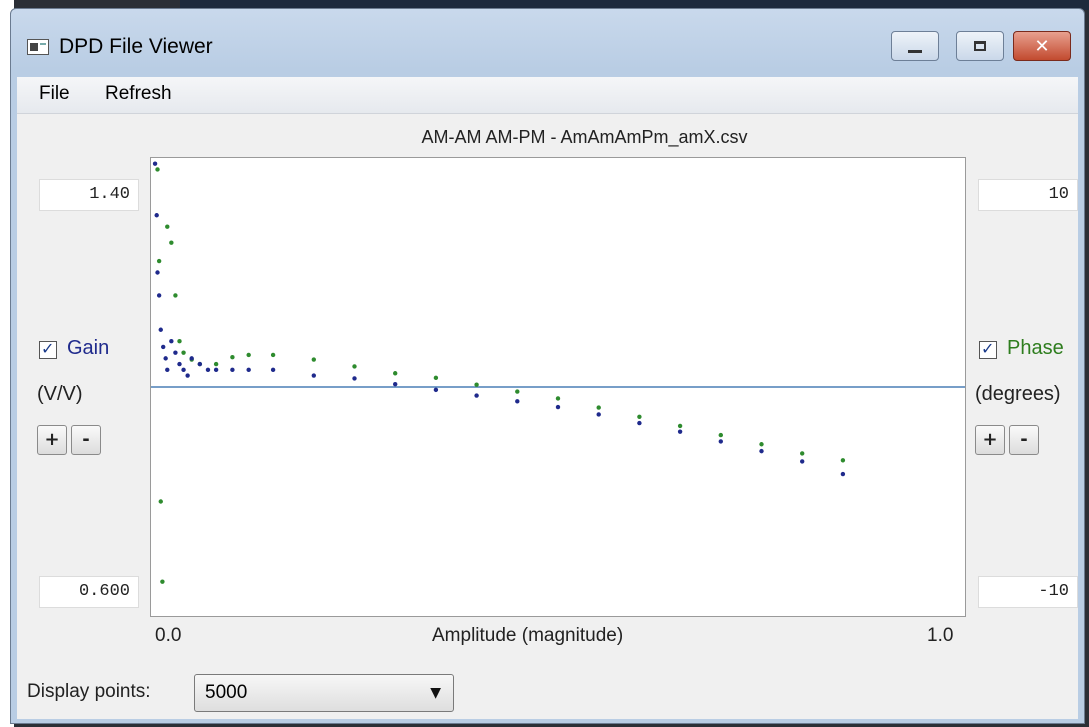 The width and height of the screenshot is (1089, 727). What do you see at coordinates (528, 635) in the screenshot?
I see `x-axis-label: Amplitude (magnitude)` at bounding box center [528, 635].